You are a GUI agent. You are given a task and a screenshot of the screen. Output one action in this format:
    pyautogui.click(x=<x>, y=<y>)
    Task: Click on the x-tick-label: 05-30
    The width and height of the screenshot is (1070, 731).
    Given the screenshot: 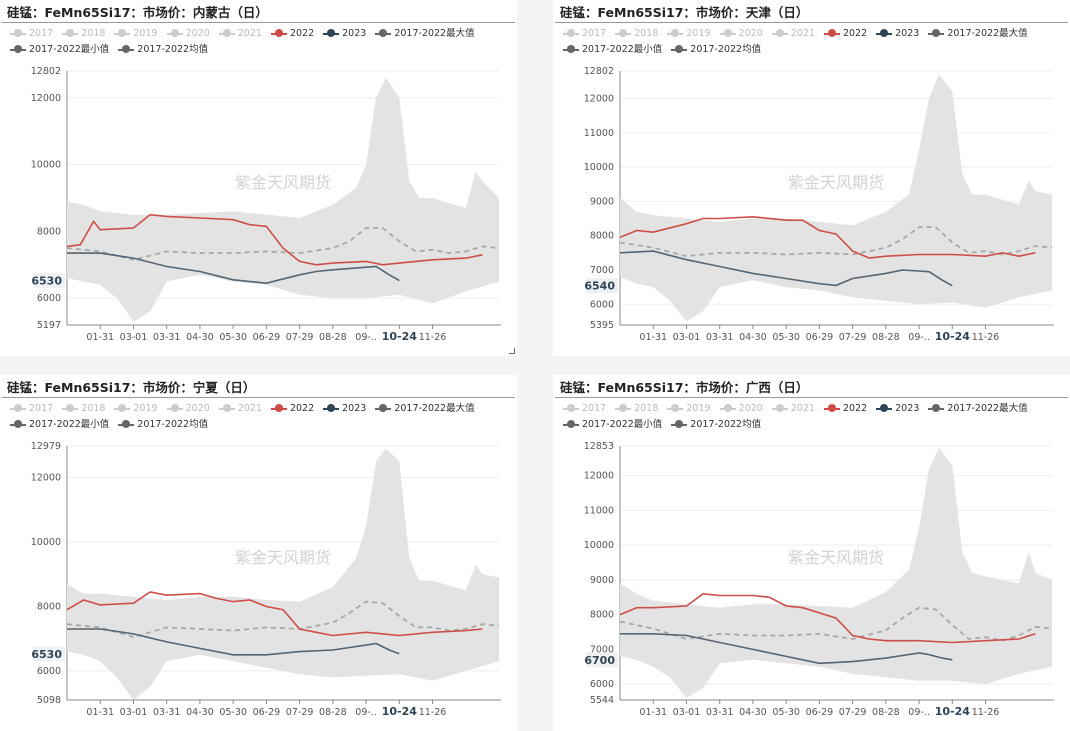 What is the action you would take?
    pyautogui.click(x=786, y=712)
    